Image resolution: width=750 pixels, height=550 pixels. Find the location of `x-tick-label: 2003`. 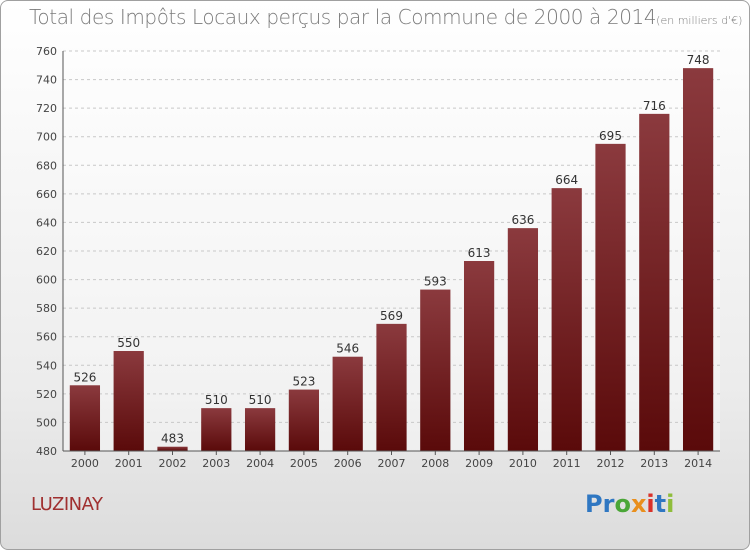

x-tick-label: 2003 is located at coordinates (216, 463).